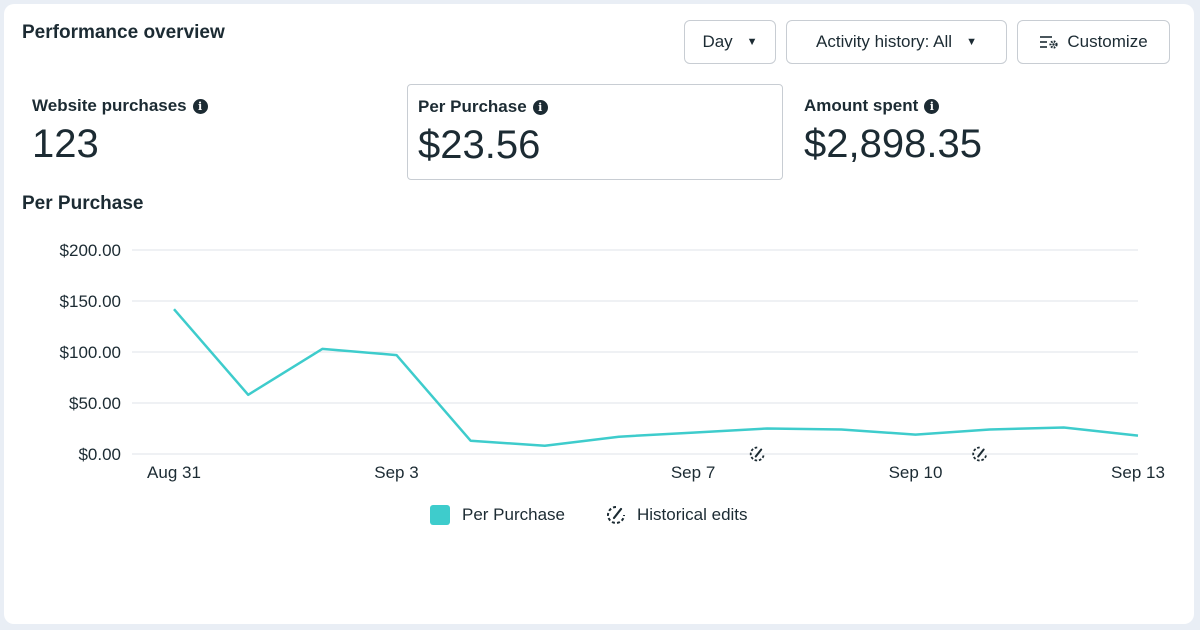 This screenshot has width=1200, height=630. I want to click on activity-history-dropdown: Activity history: All ▼, so click(896, 42).